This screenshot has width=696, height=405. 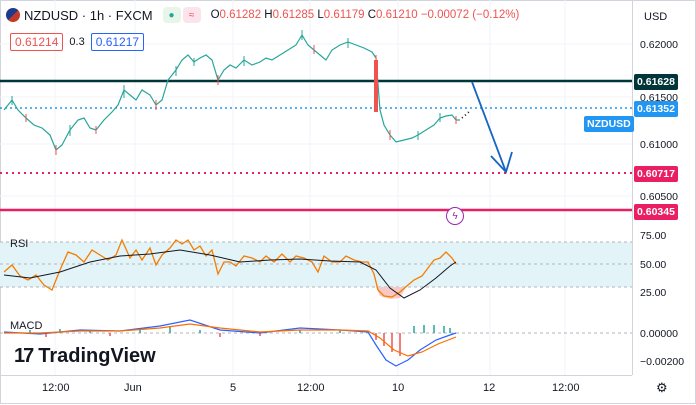 I want to click on currency-selector: USD, so click(x=656, y=17).